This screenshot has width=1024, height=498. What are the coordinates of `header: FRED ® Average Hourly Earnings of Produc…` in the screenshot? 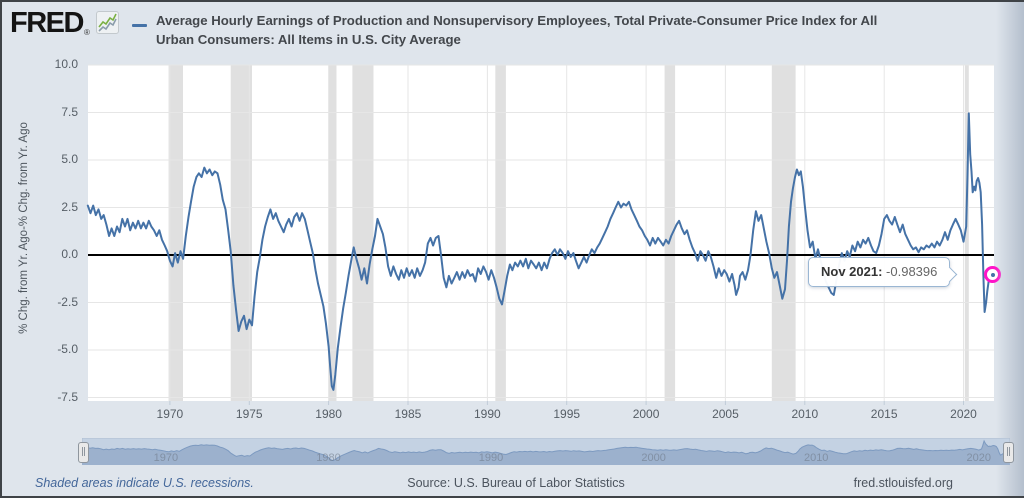 It's located at (500, 29).